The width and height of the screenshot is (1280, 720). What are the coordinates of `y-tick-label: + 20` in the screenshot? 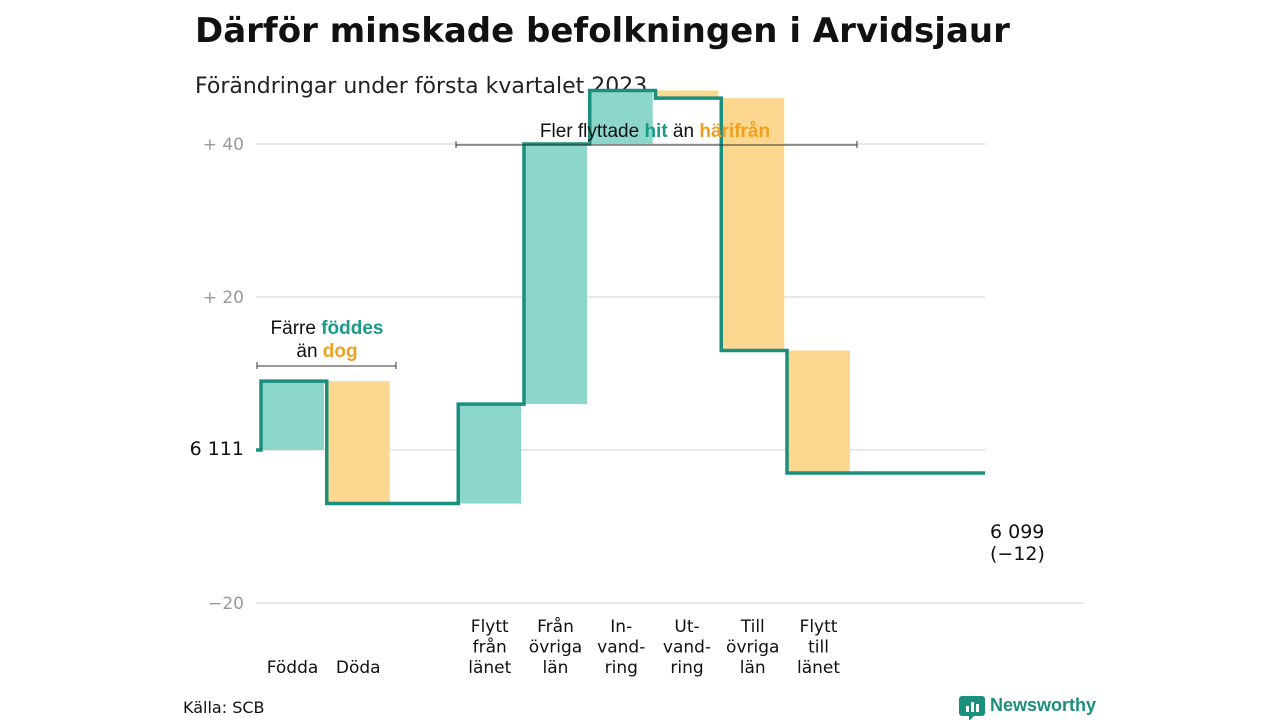 It's located at (223, 298).